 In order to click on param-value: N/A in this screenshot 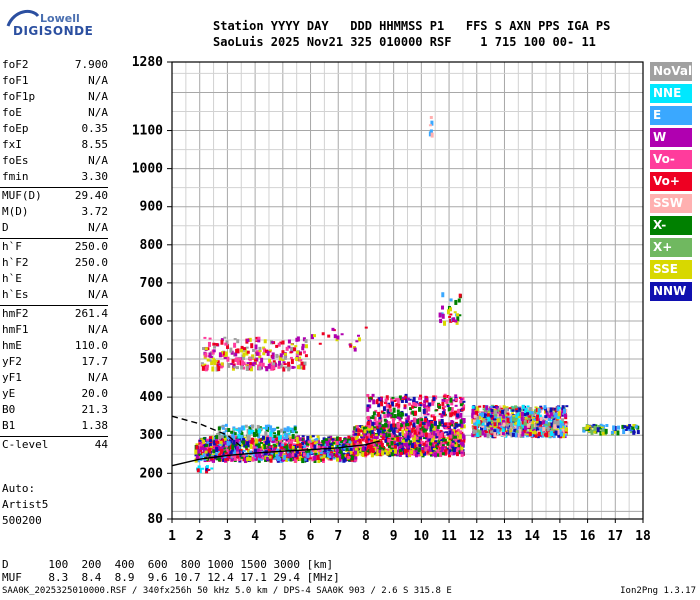, I will do `click(98, 160)`.